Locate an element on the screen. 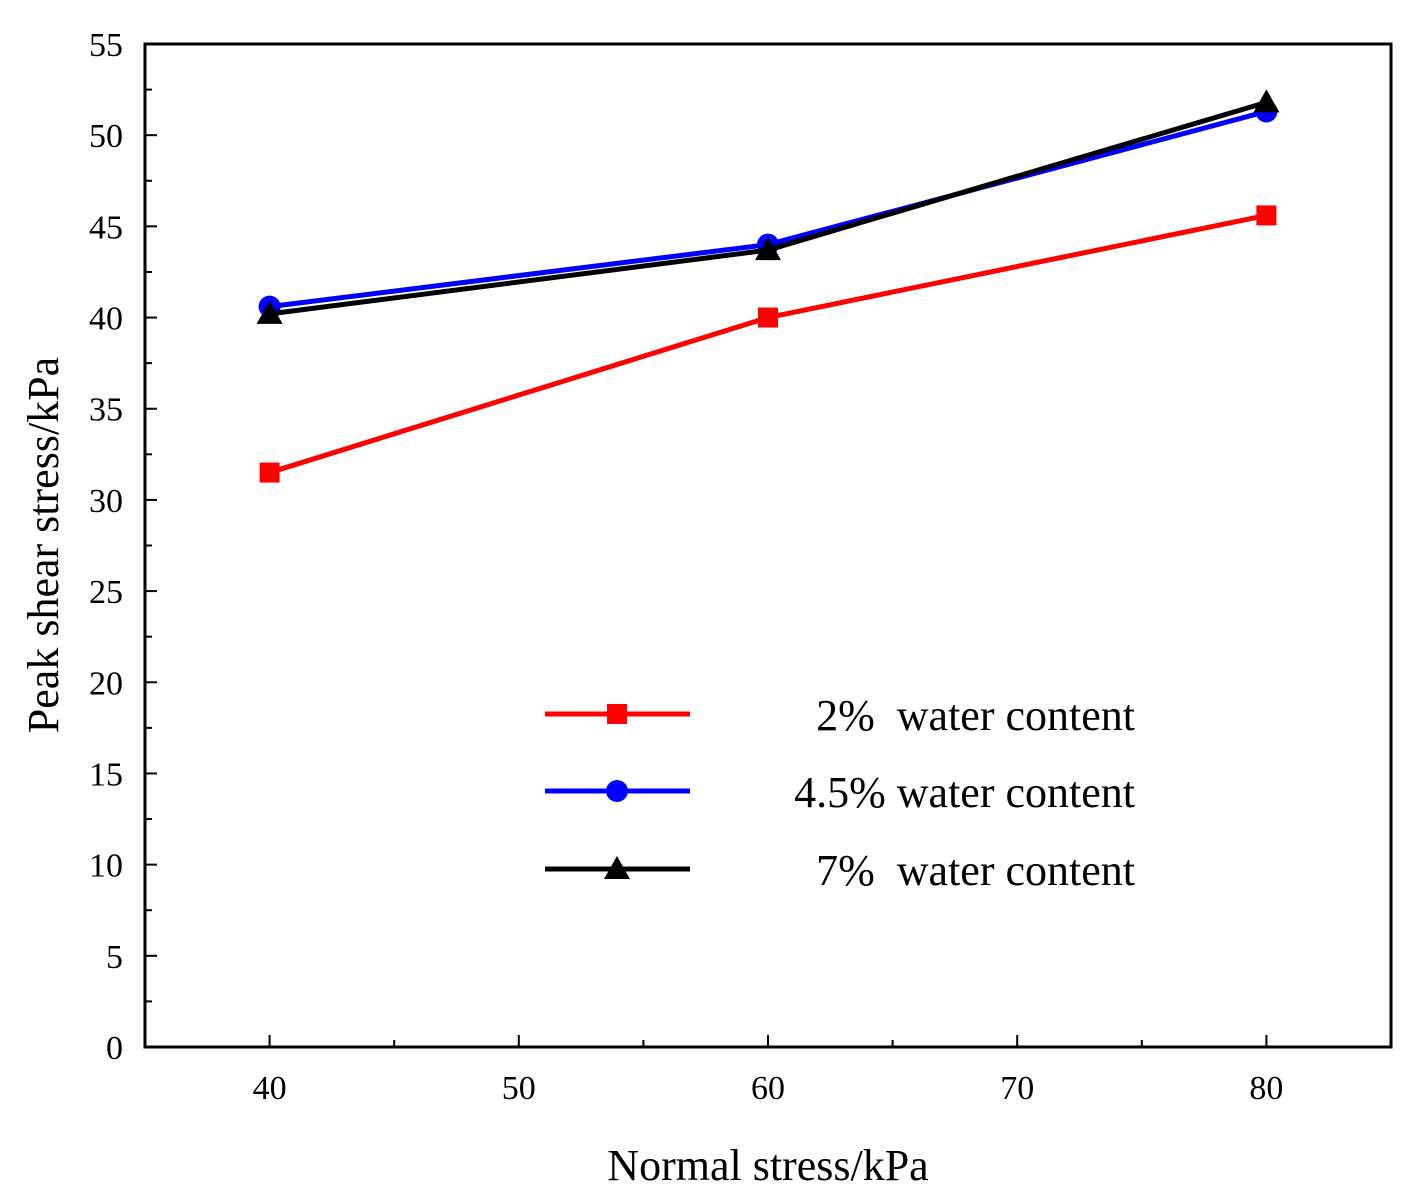 This screenshot has height=1199, width=1416. legend-entry-2: 7% water content is located at coordinates (840, 870).